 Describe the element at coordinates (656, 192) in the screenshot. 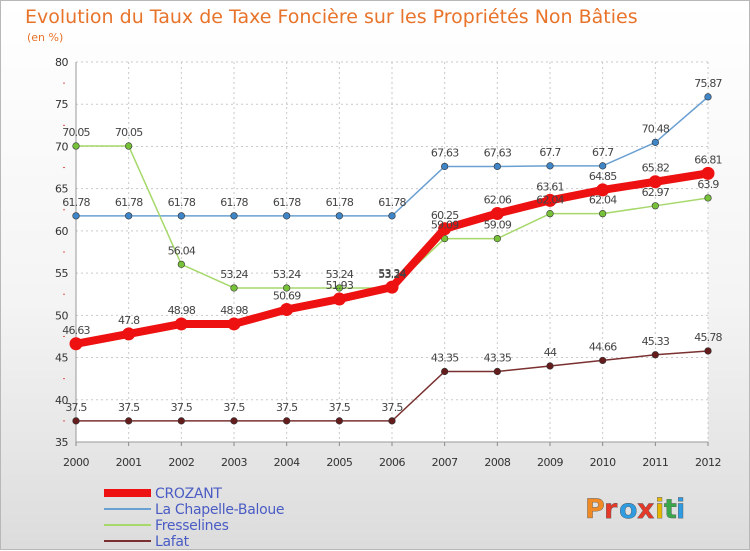

I see `data-label: 62.97` at that location.